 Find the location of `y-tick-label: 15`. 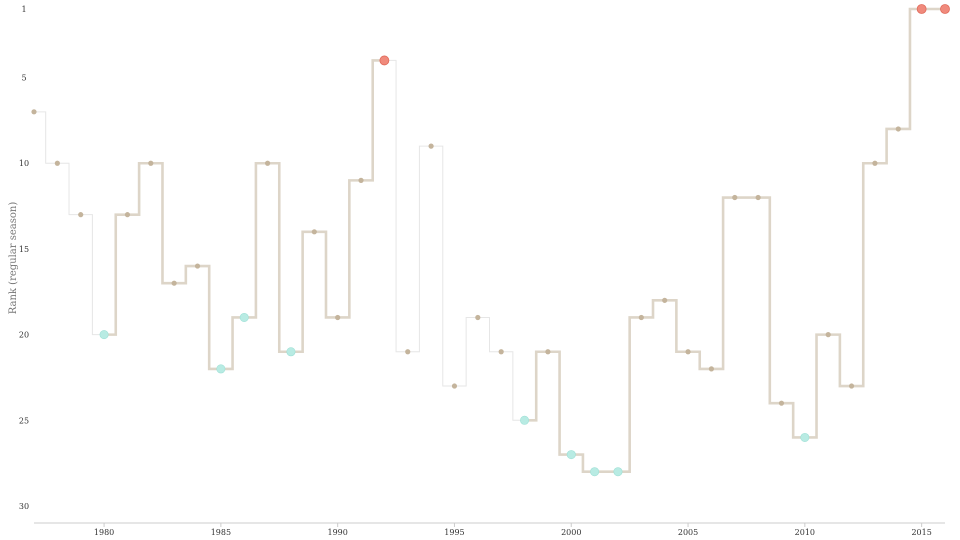

y-tick-label: 15 is located at coordinates (24, 249).